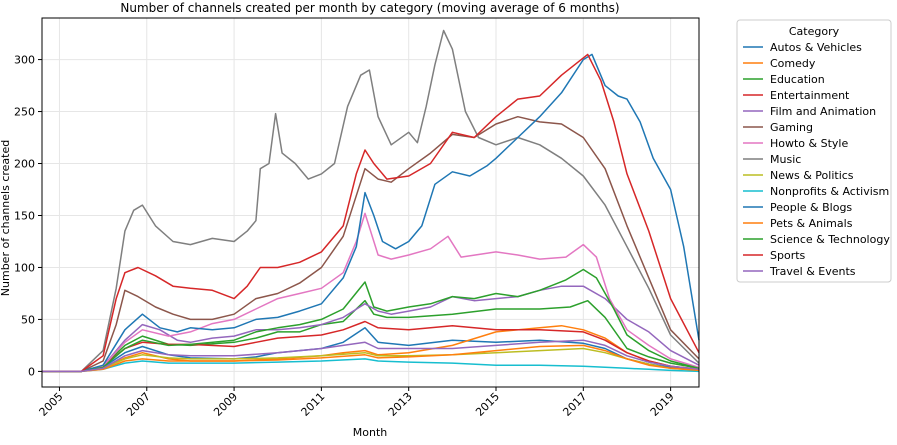  Describe the element at coordinates (28, 319) in the screenshot. I see `y-tick-label: 50` at that location.